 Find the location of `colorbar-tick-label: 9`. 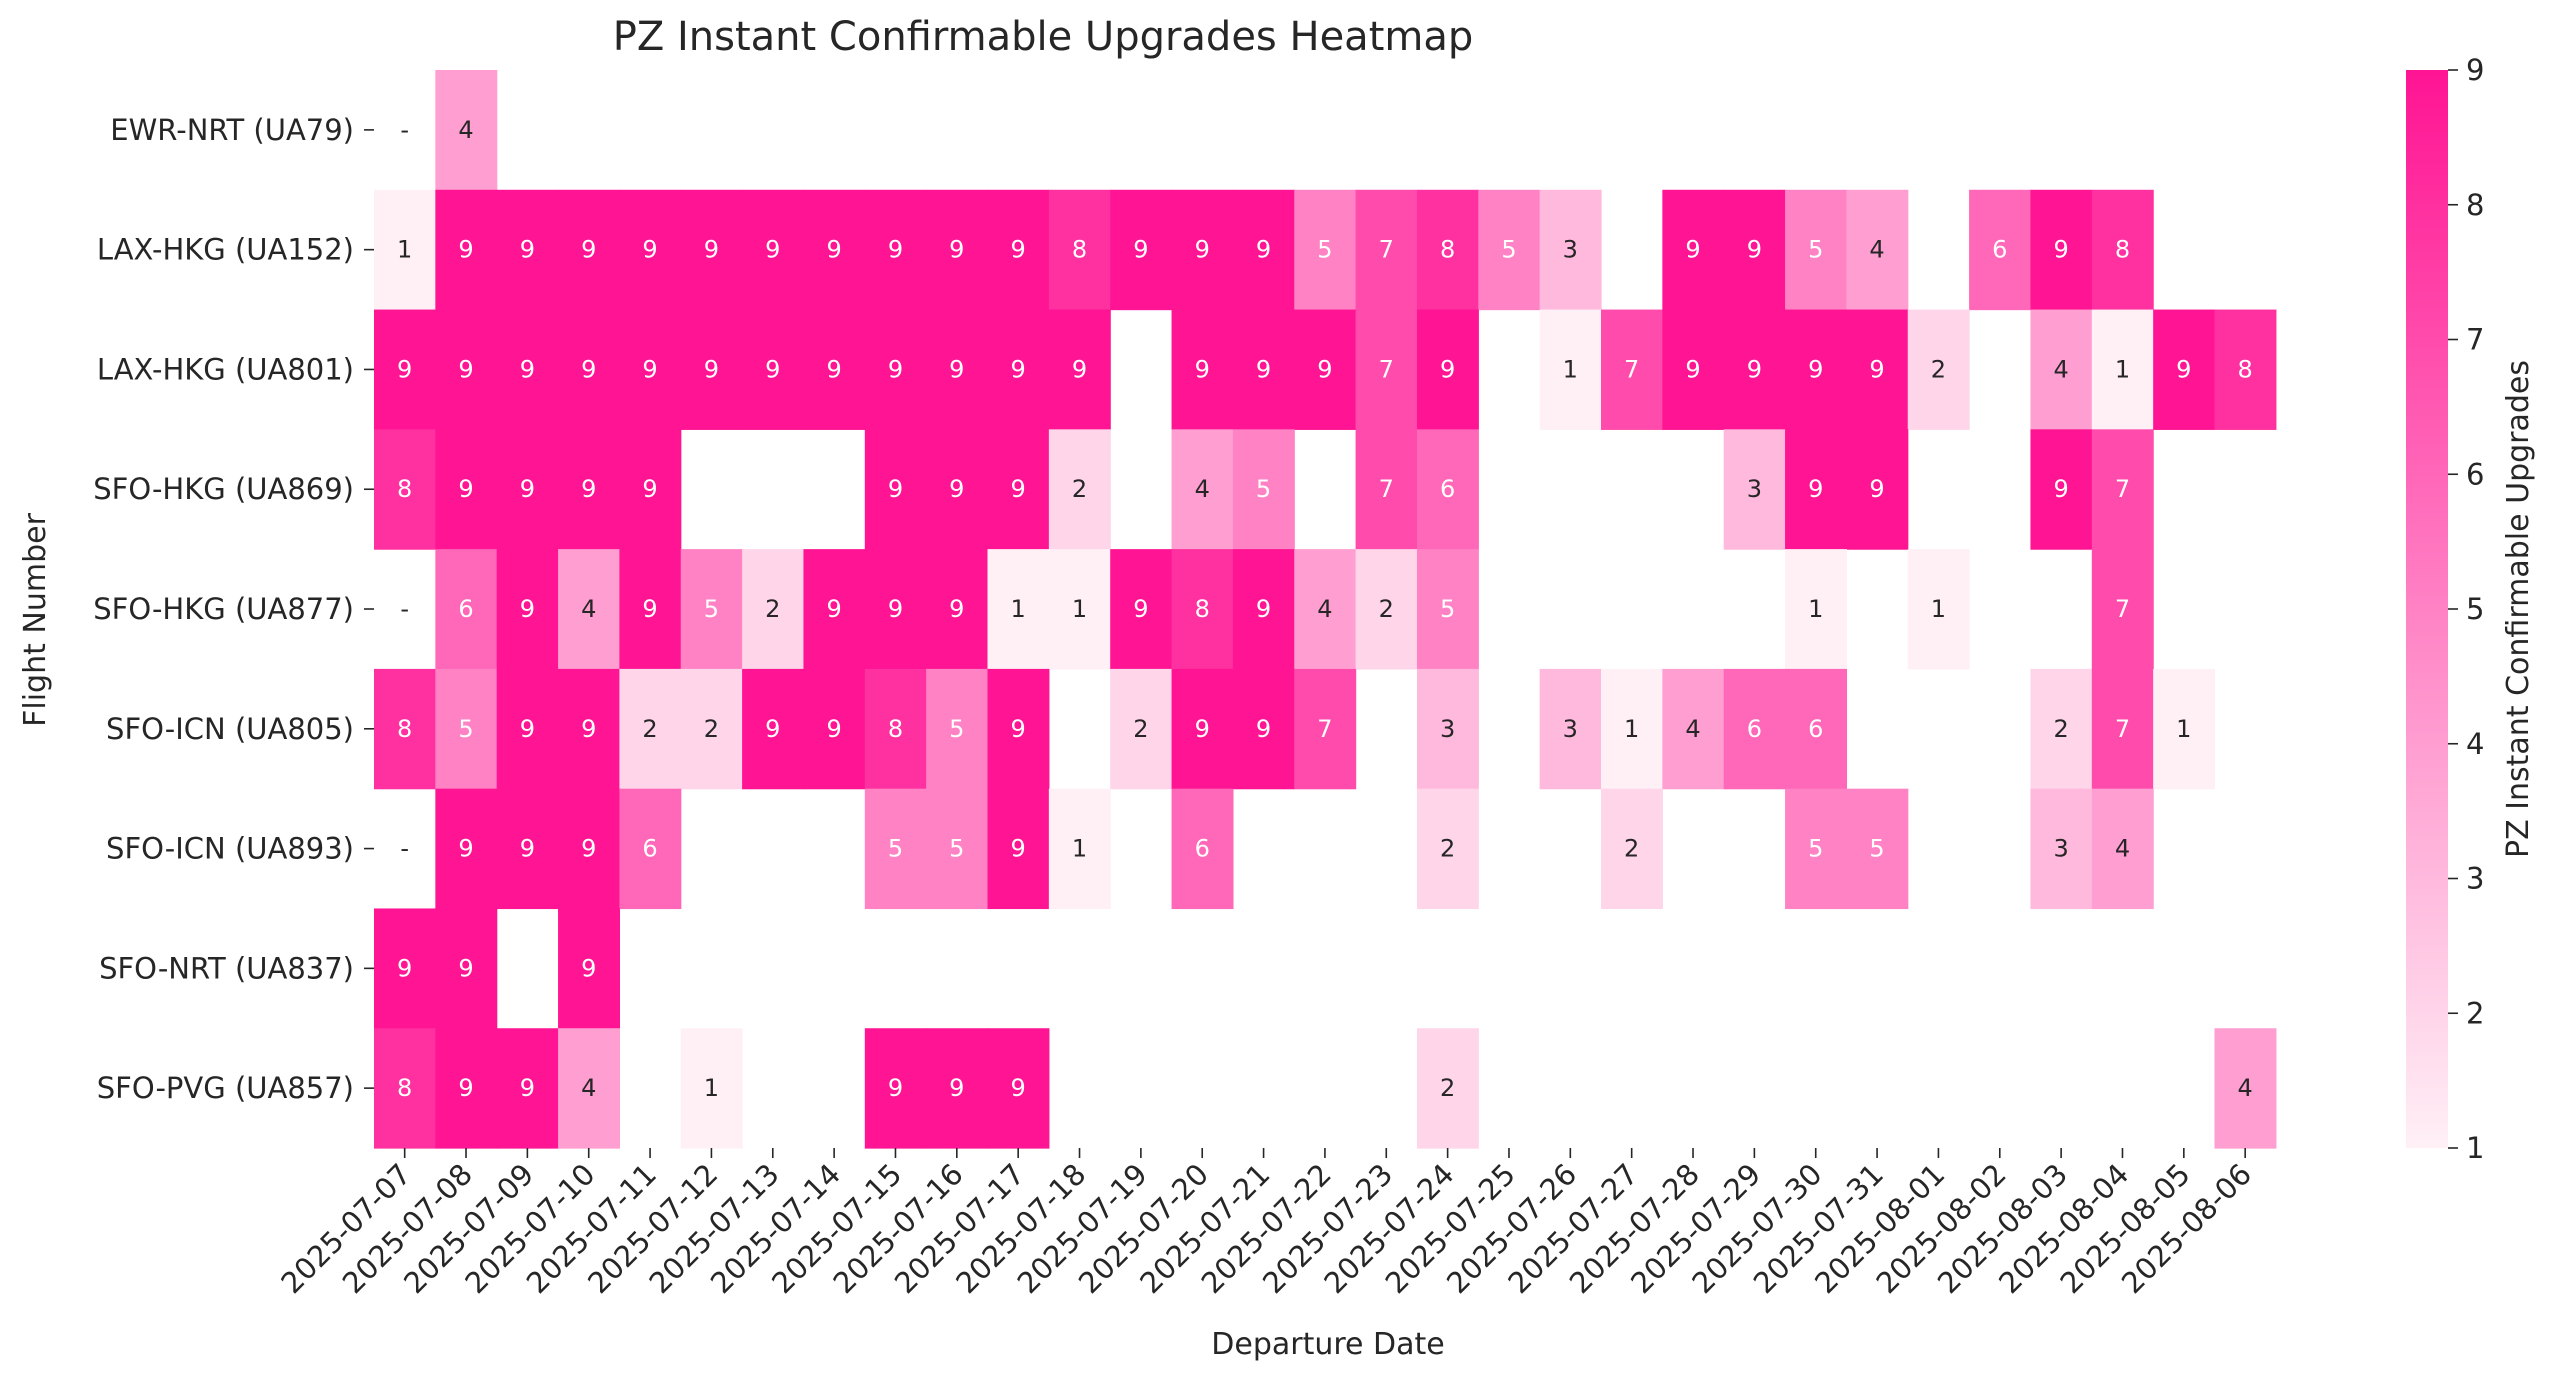

colorbar-tick-label: 9 is located at coordinates (2475, 70).